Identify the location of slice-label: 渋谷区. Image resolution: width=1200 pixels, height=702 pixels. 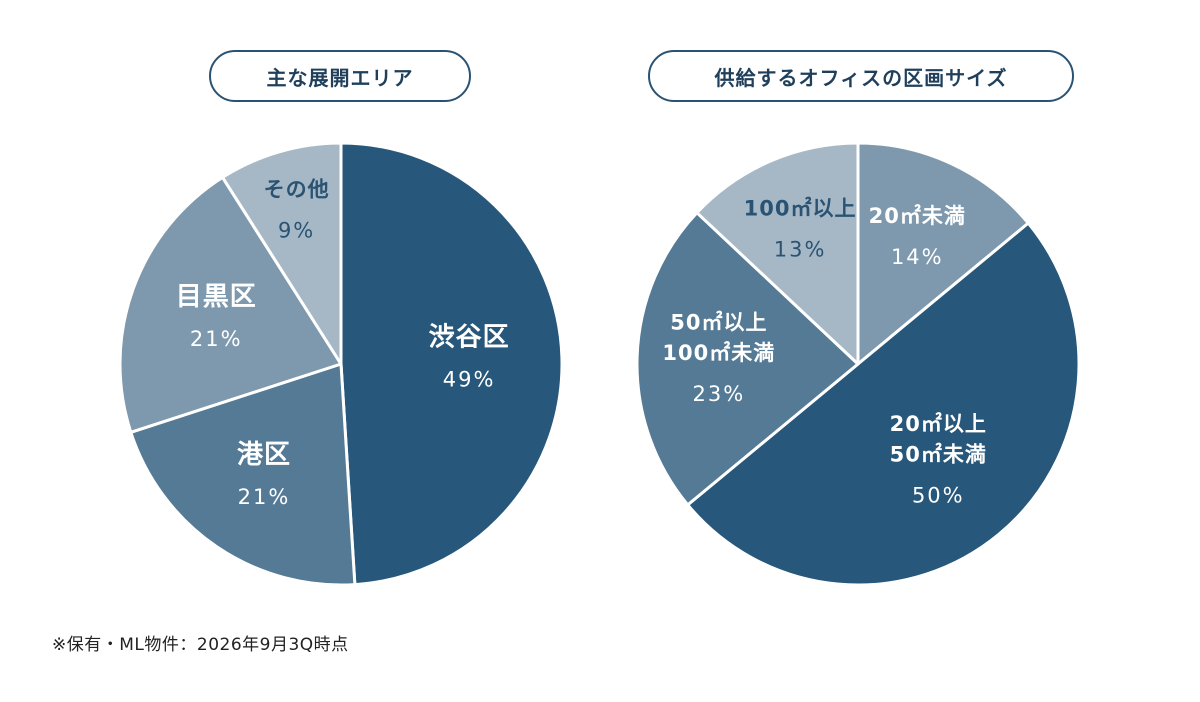
(469, 338).